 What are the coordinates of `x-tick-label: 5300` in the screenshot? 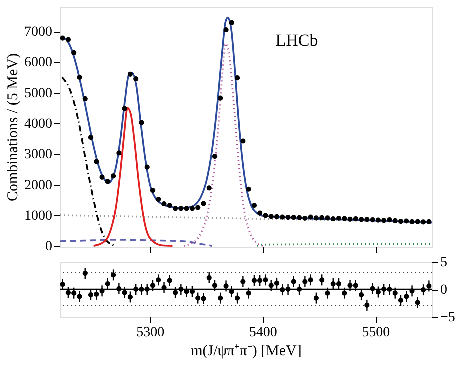 It's located at (150, 333).